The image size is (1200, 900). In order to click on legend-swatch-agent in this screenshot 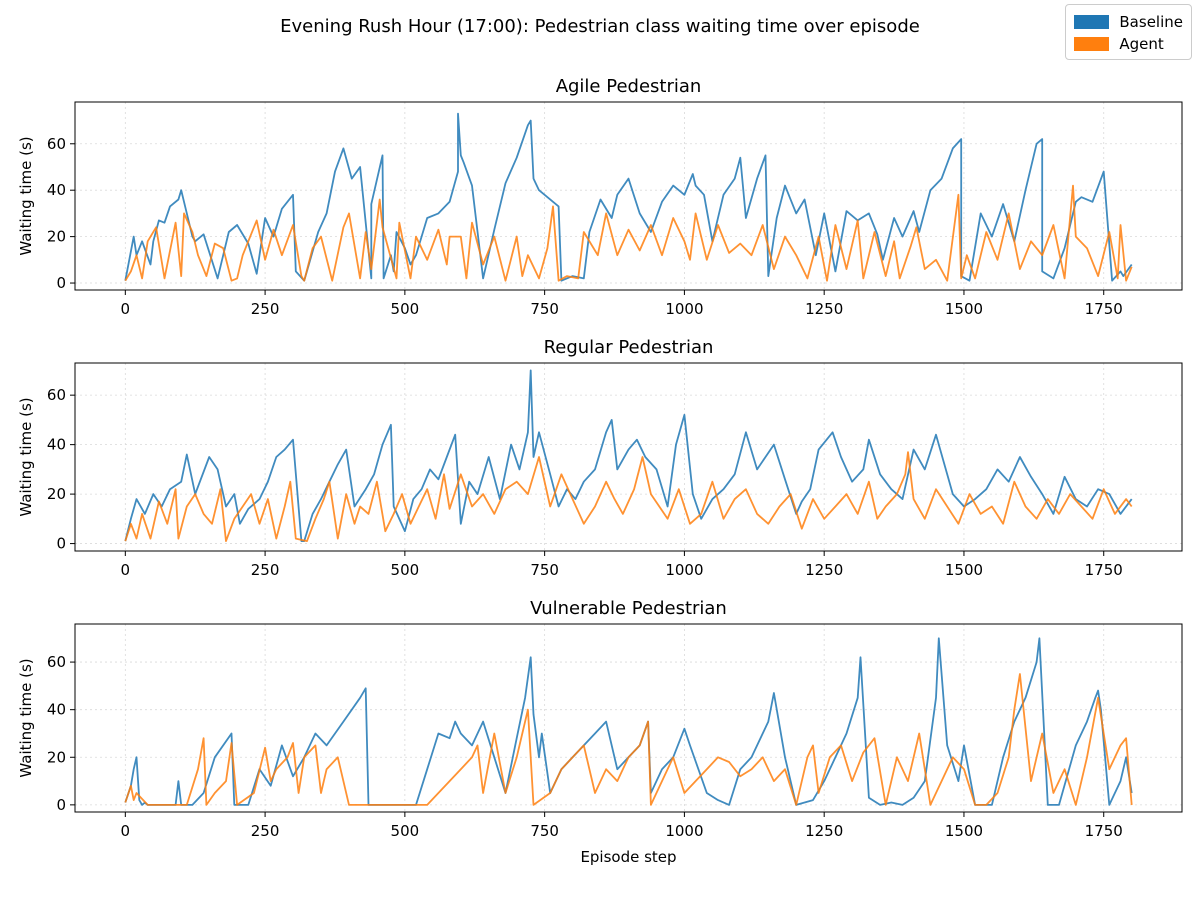, I will do `click(1092, 44)`.